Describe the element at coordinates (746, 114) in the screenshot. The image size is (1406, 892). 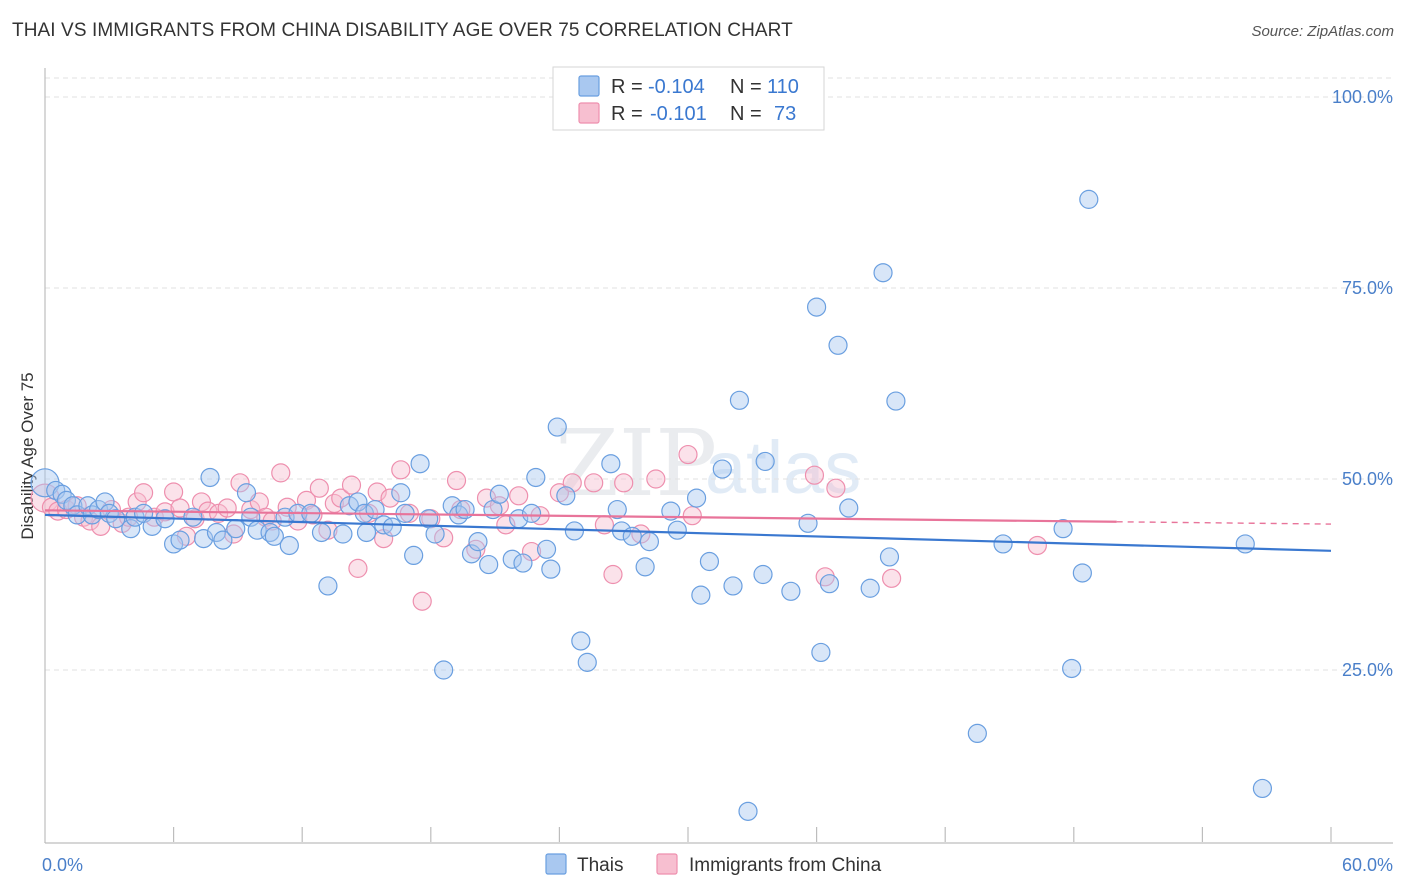
I see `legend-n-label-china: N =` at that location.